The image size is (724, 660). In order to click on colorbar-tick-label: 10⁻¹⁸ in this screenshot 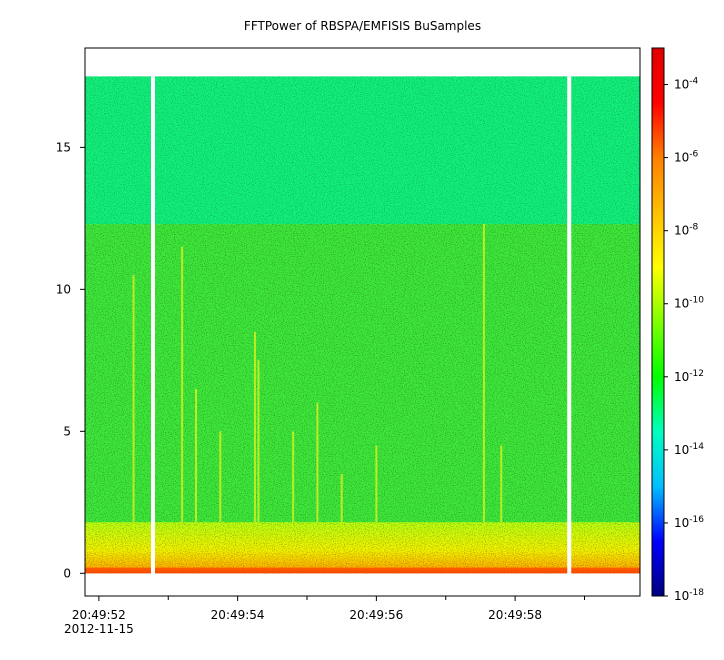, I will do `click(689, 595)`.